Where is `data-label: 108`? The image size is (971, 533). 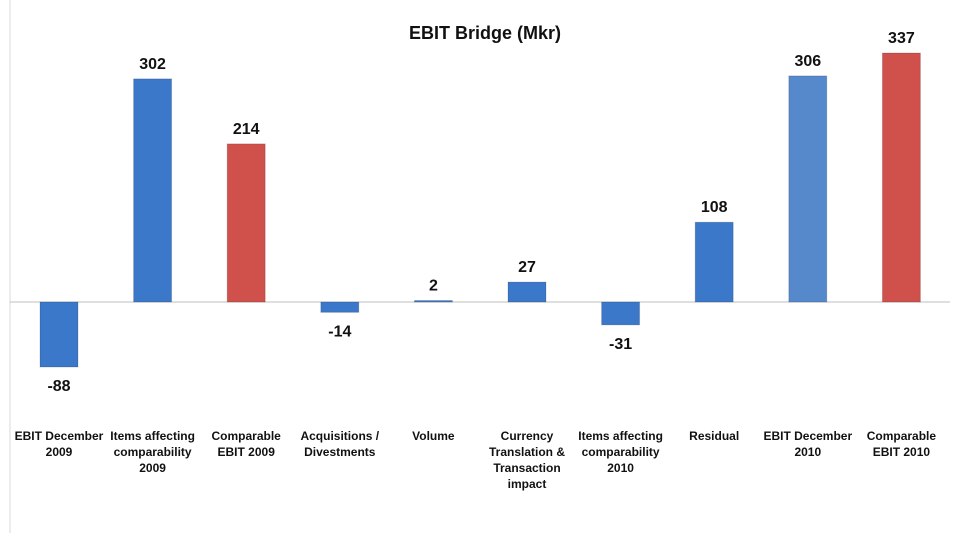
data-label: 108 is located at coordinates (714, 207).